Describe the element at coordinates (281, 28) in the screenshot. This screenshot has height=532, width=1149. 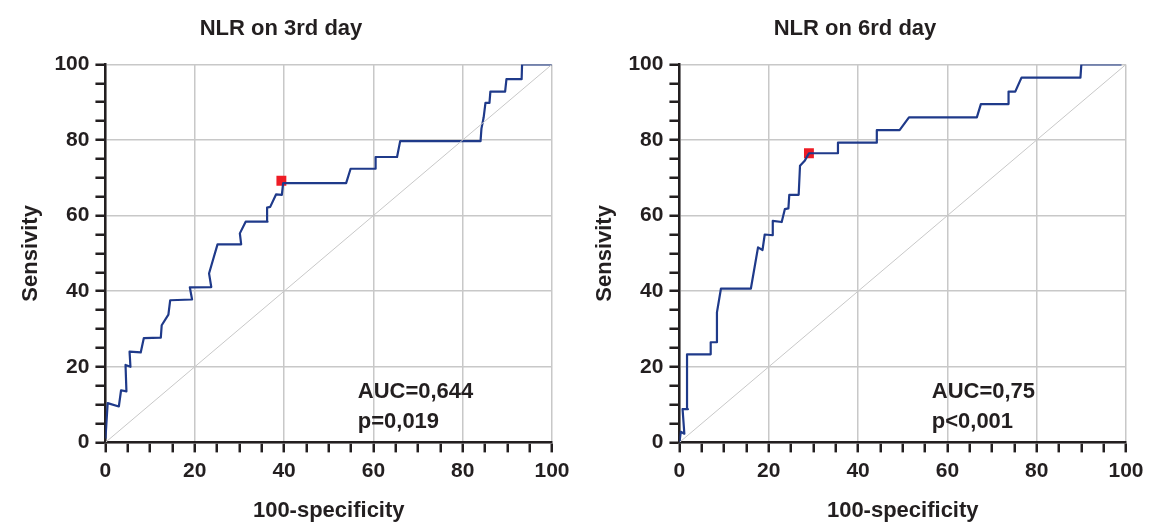
I see `chart-title: NLR on 3rd day` at that location.